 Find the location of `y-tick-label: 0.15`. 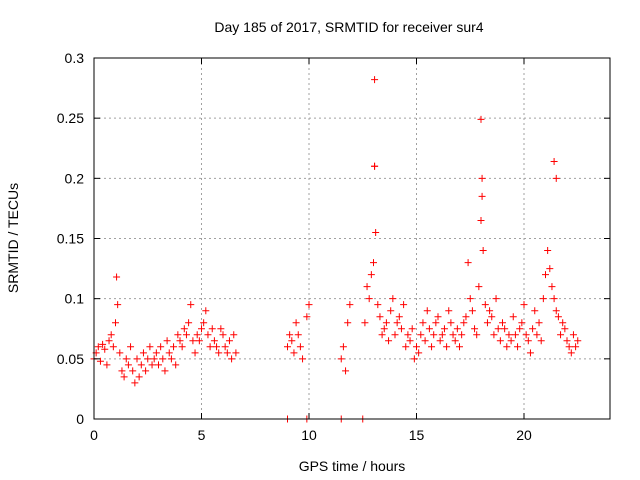

y-tick-label: 0.15 is located at coordinates (70, 239).